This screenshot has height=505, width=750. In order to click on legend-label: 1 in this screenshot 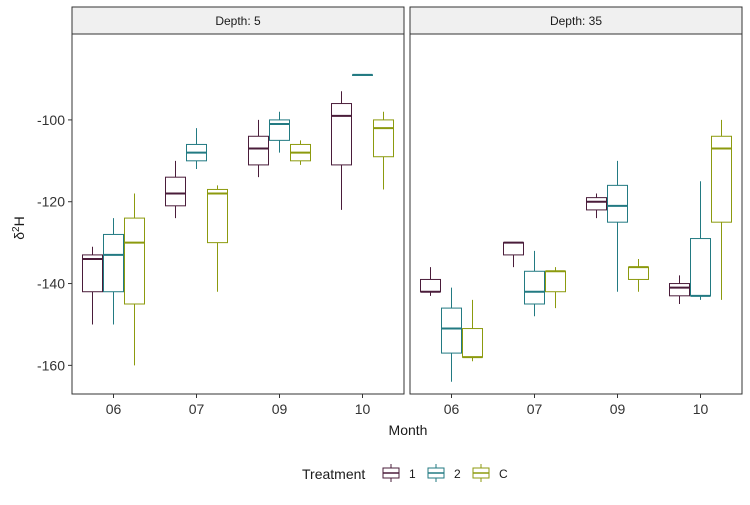, I will do `click(412, 474)`.